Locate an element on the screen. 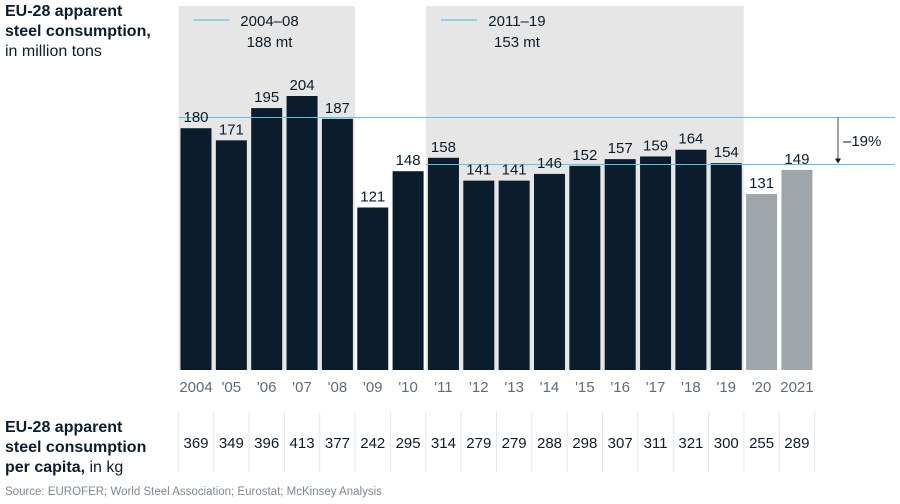 This screenshot has width=900, height=504. per-capita-value-11: 298 is located at coordinates (584, 443).